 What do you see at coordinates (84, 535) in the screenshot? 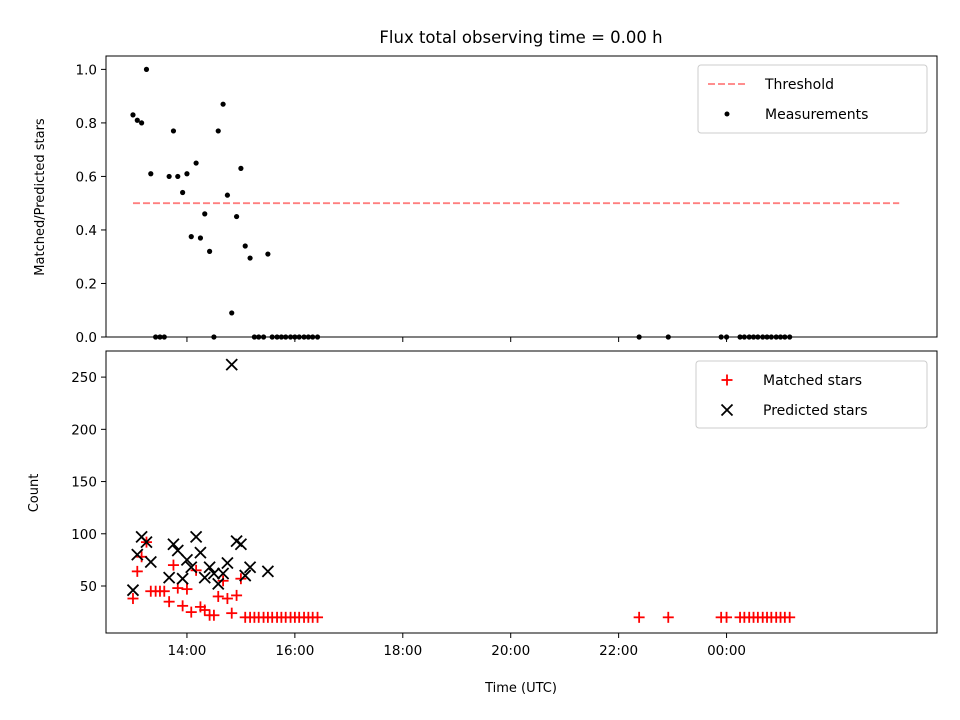
I see `bottom-y-tick-label: 100` at bounding box center [84, 535].